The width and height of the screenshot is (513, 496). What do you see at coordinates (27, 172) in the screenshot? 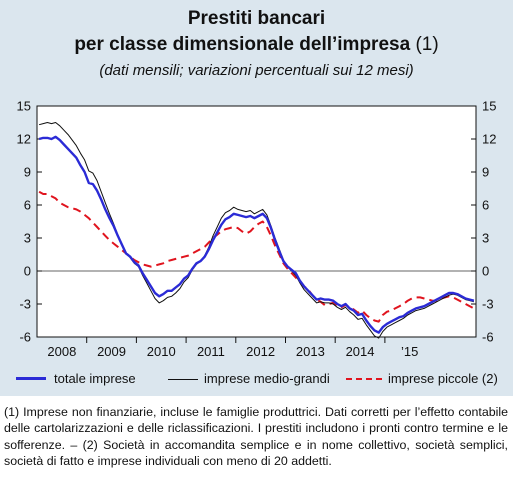
I see `y-tick-label-left: 9` at bounding box center [27, 172].